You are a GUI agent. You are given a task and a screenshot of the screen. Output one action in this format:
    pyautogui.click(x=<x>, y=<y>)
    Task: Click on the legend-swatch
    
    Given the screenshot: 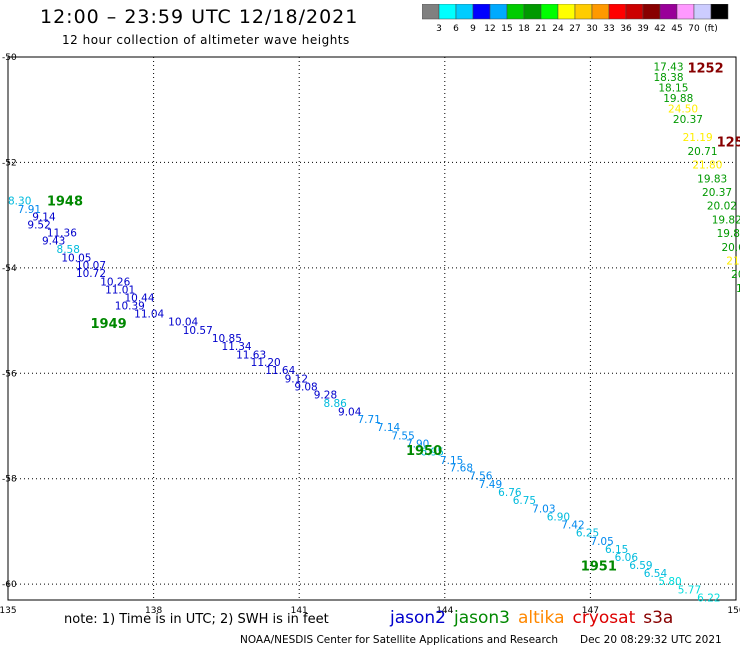 What is the action you would take?
    pyautogui.click(x=719, y=12)
    